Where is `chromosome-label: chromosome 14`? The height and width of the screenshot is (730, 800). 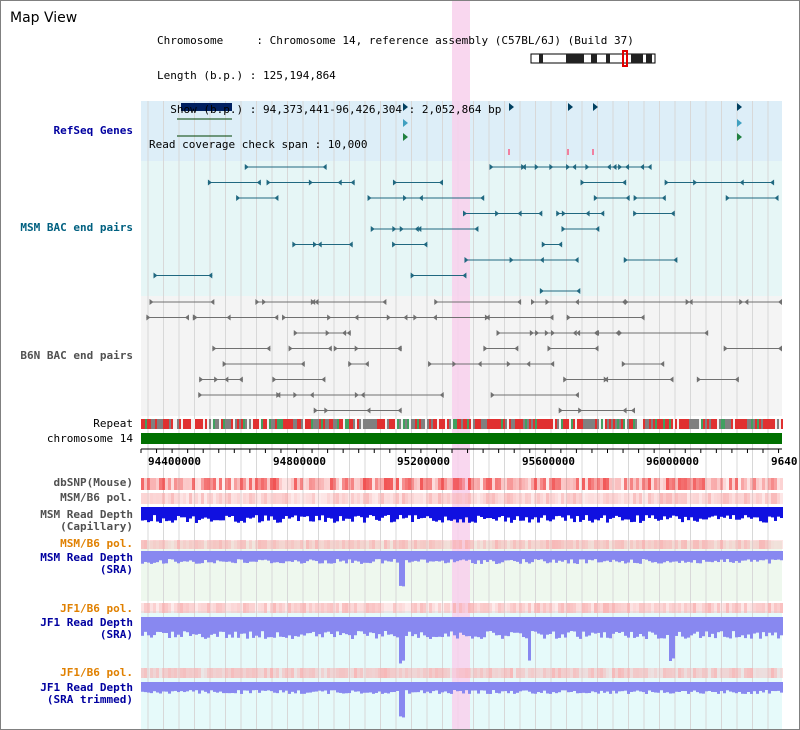
chromosome-label: chromosome 14 is located at coordinates (89, 438).